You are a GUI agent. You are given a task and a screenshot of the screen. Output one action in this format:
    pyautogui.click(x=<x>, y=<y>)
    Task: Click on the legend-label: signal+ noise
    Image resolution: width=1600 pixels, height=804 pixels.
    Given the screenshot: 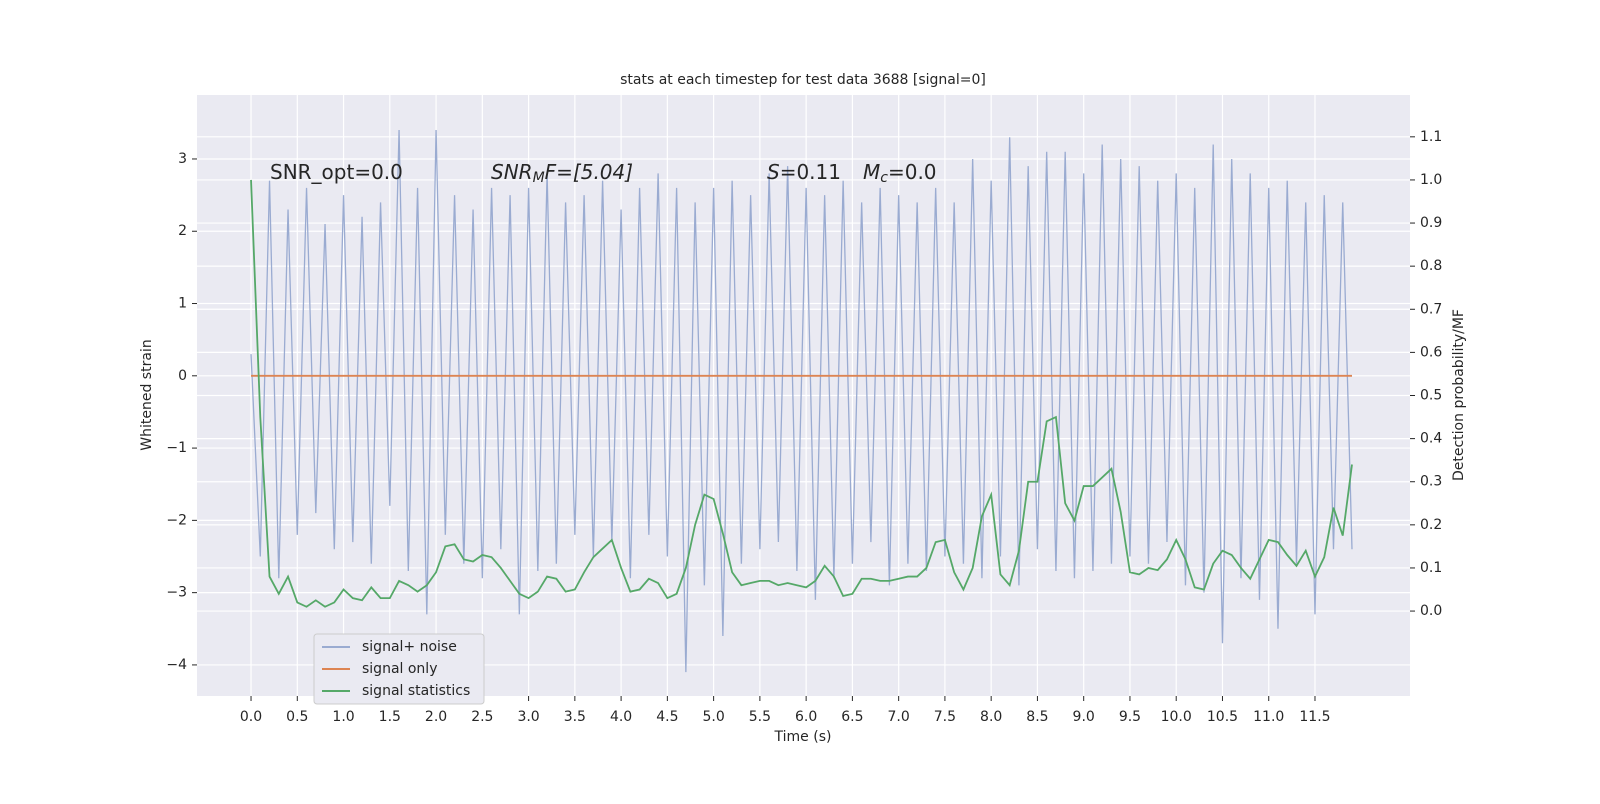 What is the action you would take?
    pyautogui.click(x=409, y=647)
    